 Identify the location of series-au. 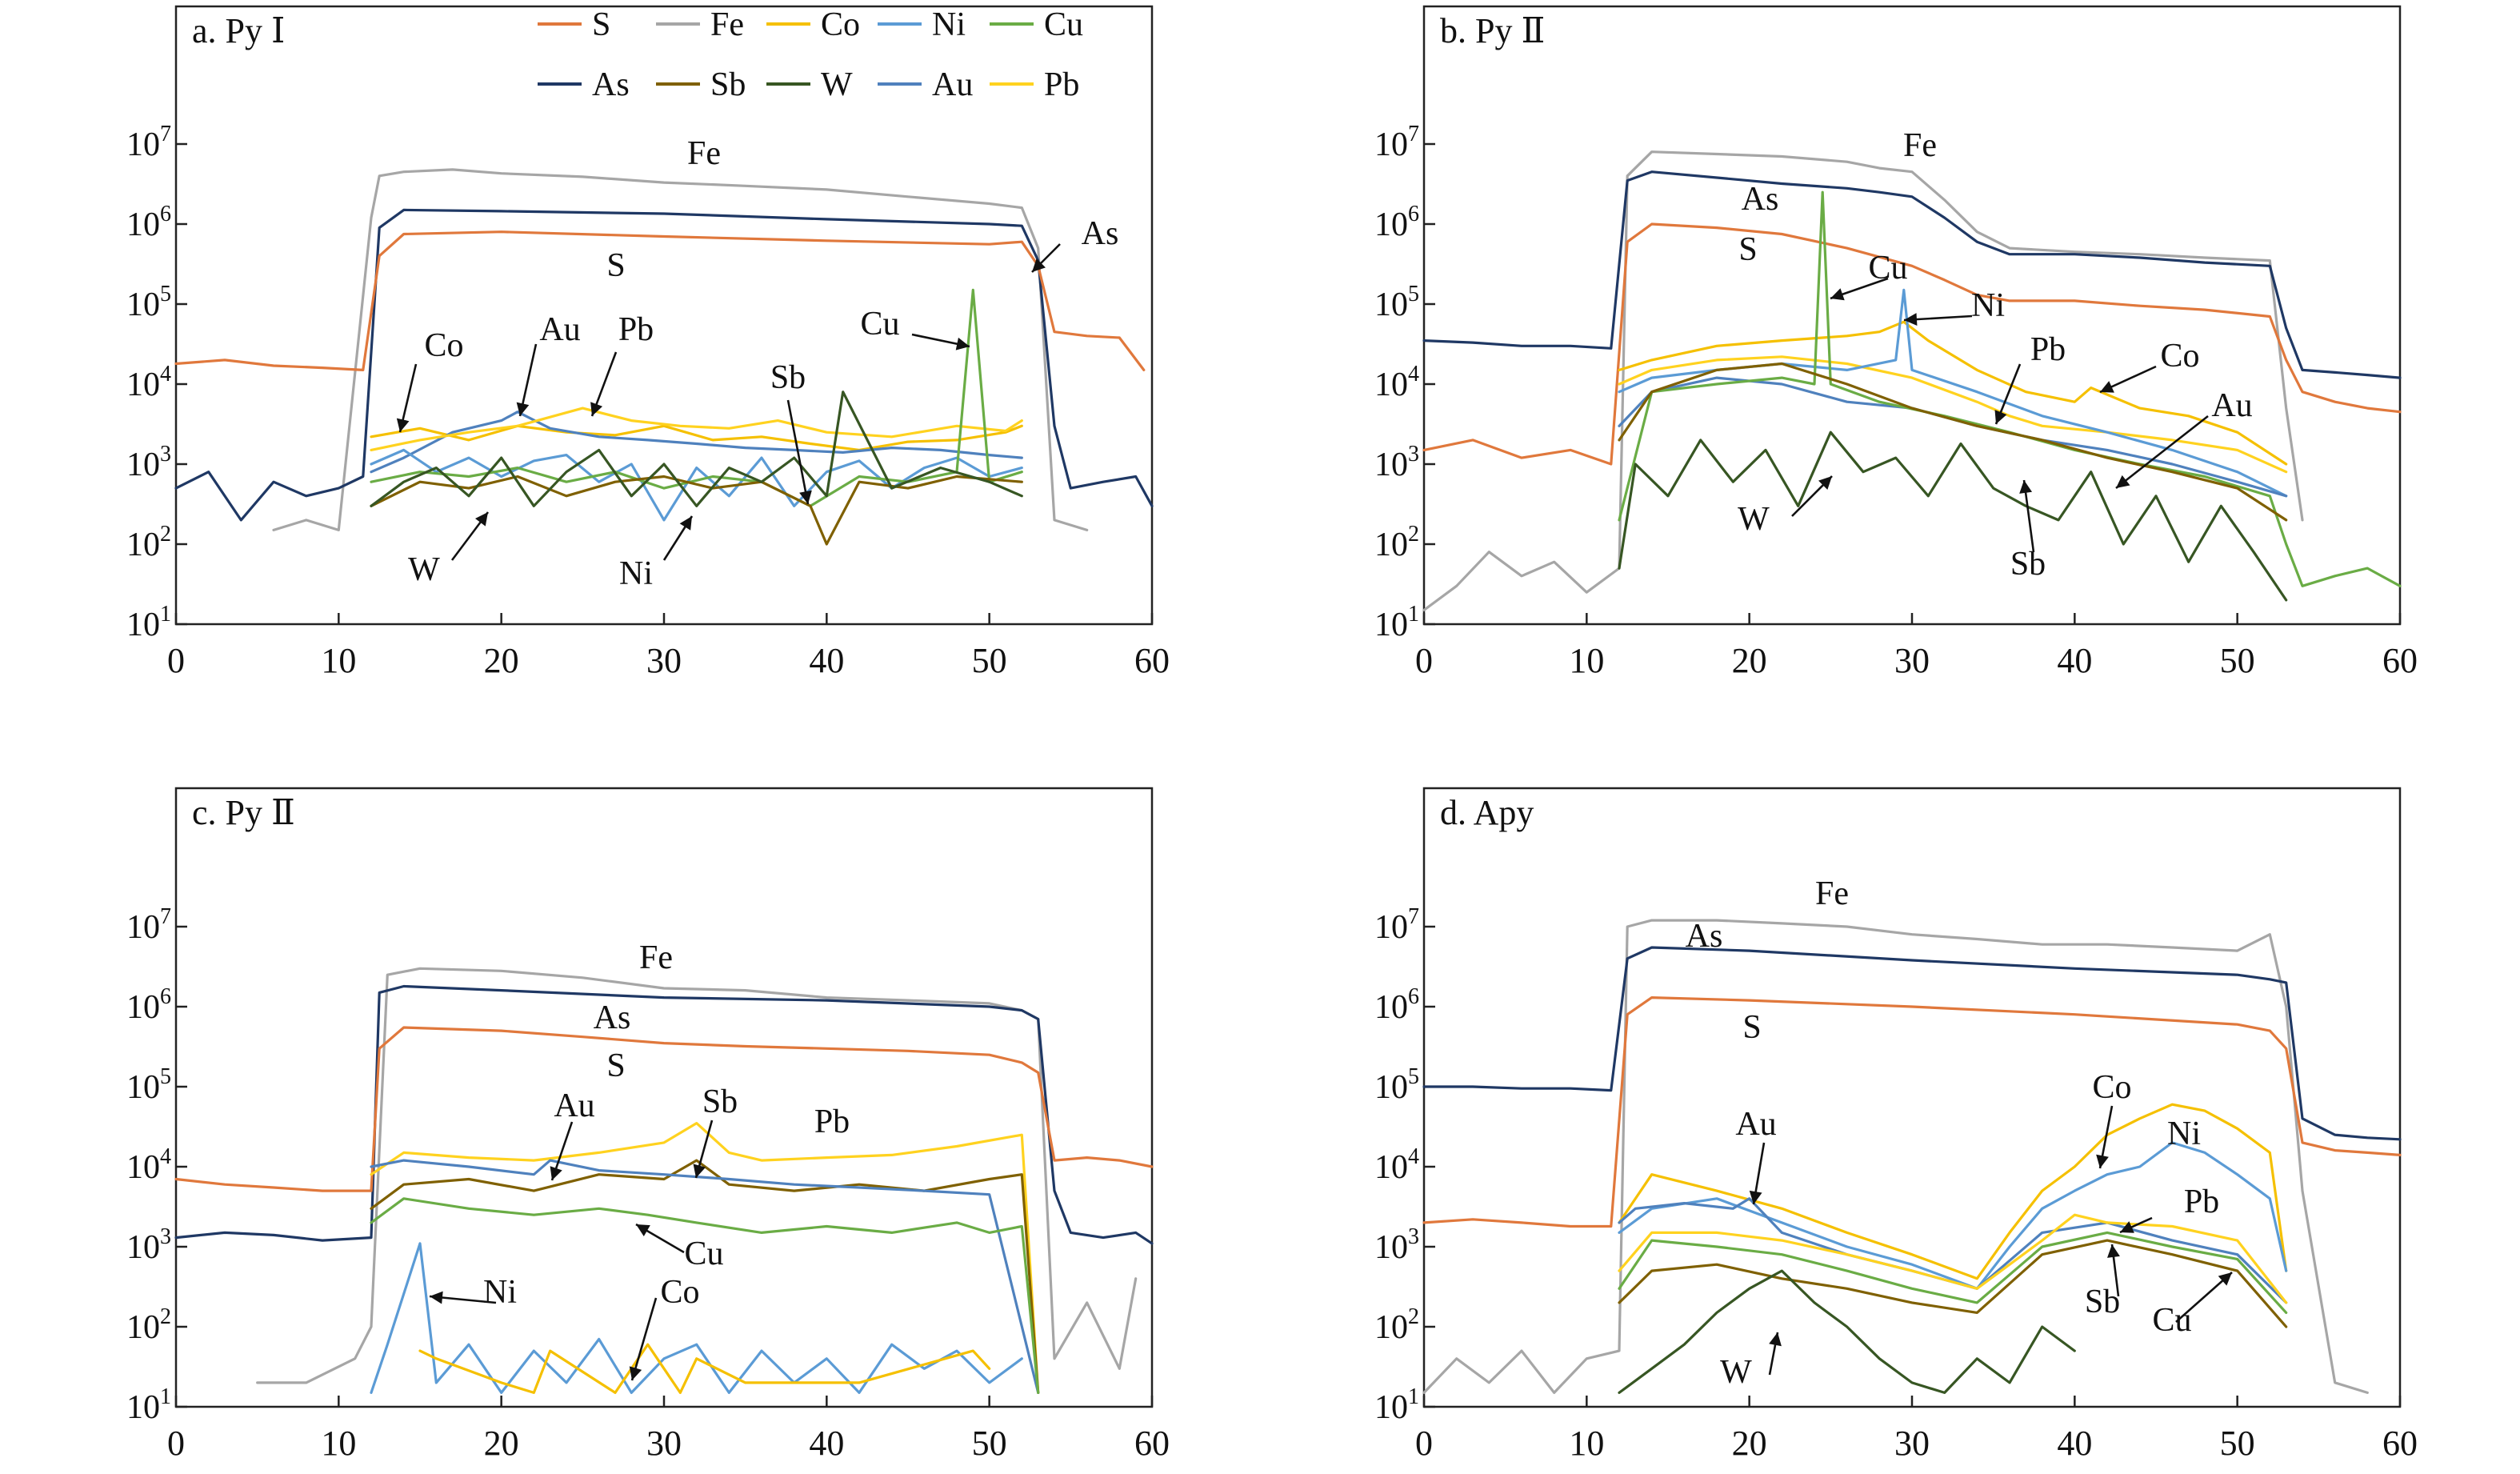
(705, 1277).